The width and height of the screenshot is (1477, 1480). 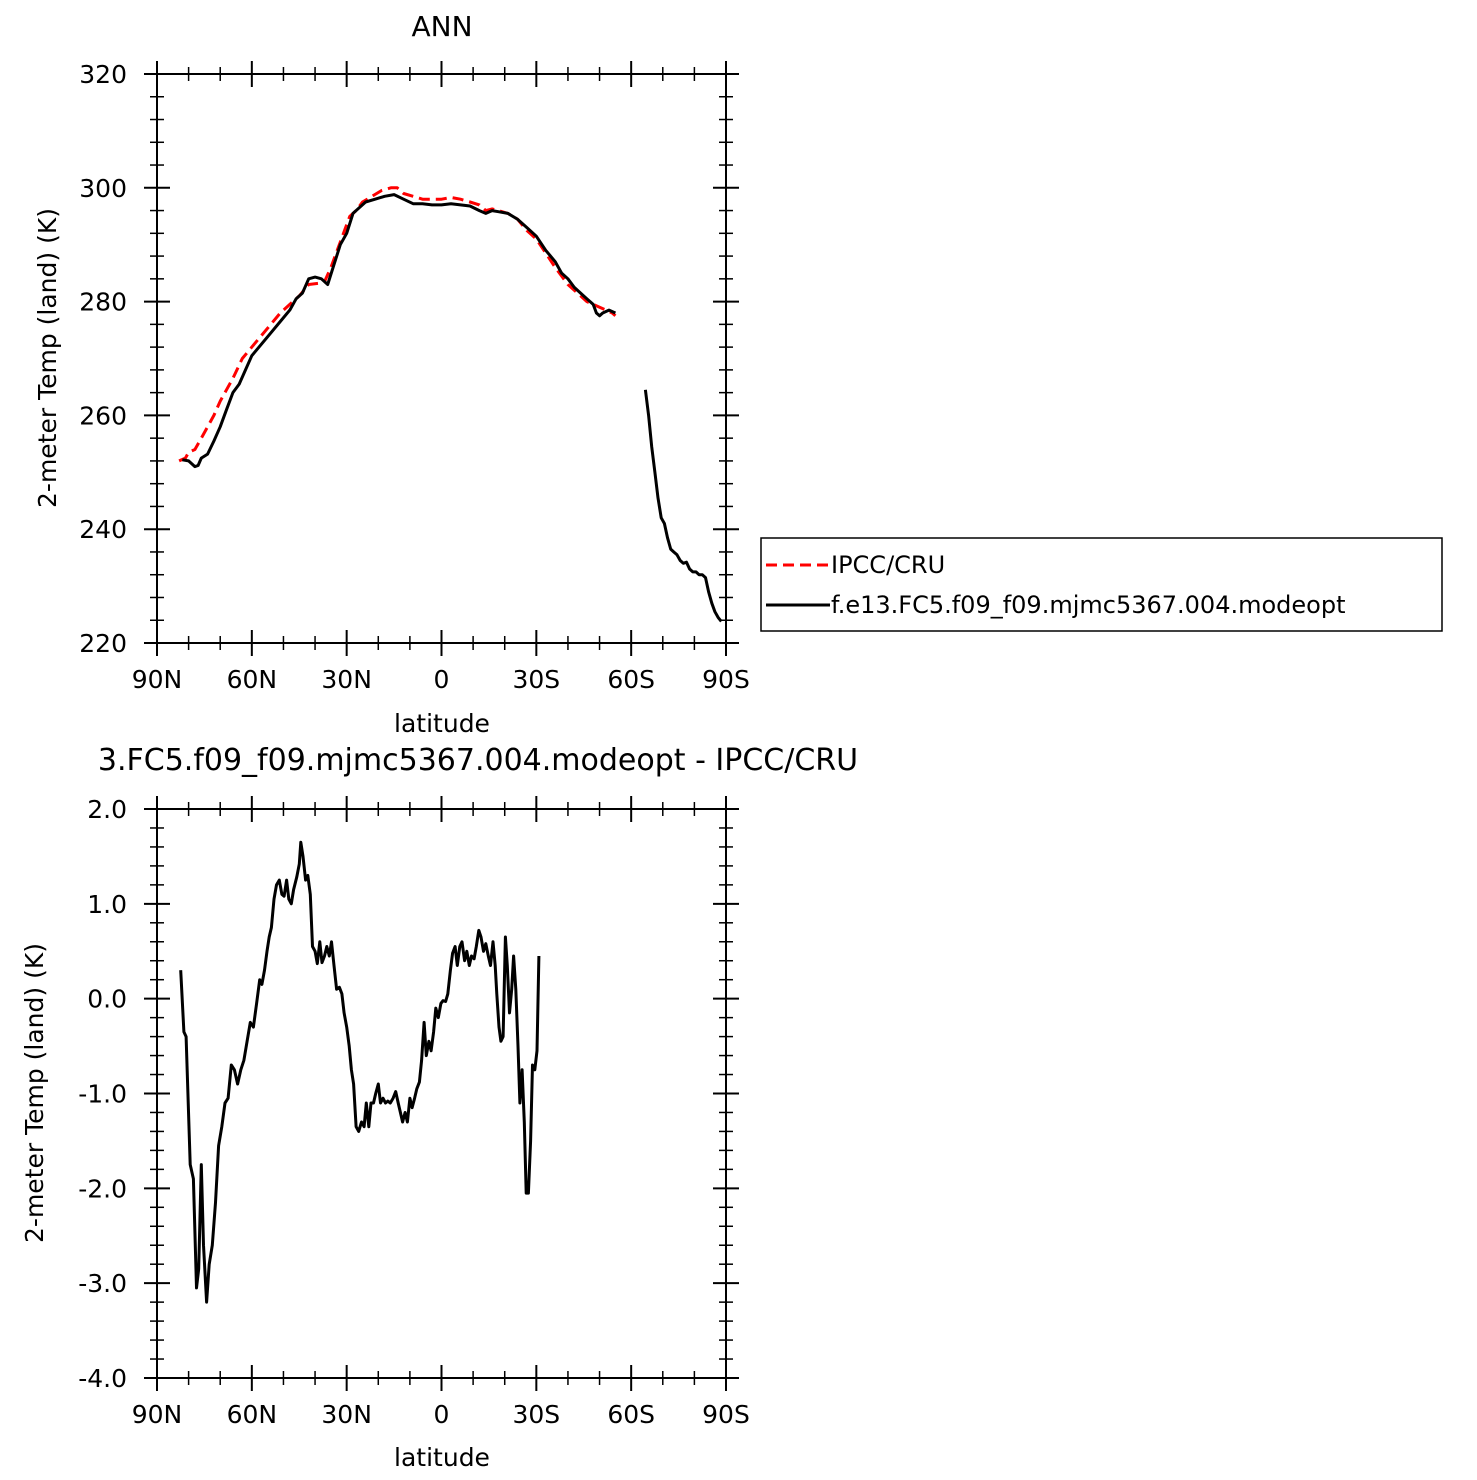 I want to click on bottom-x-tick-label: 60N, so click(x=252, y=1414).